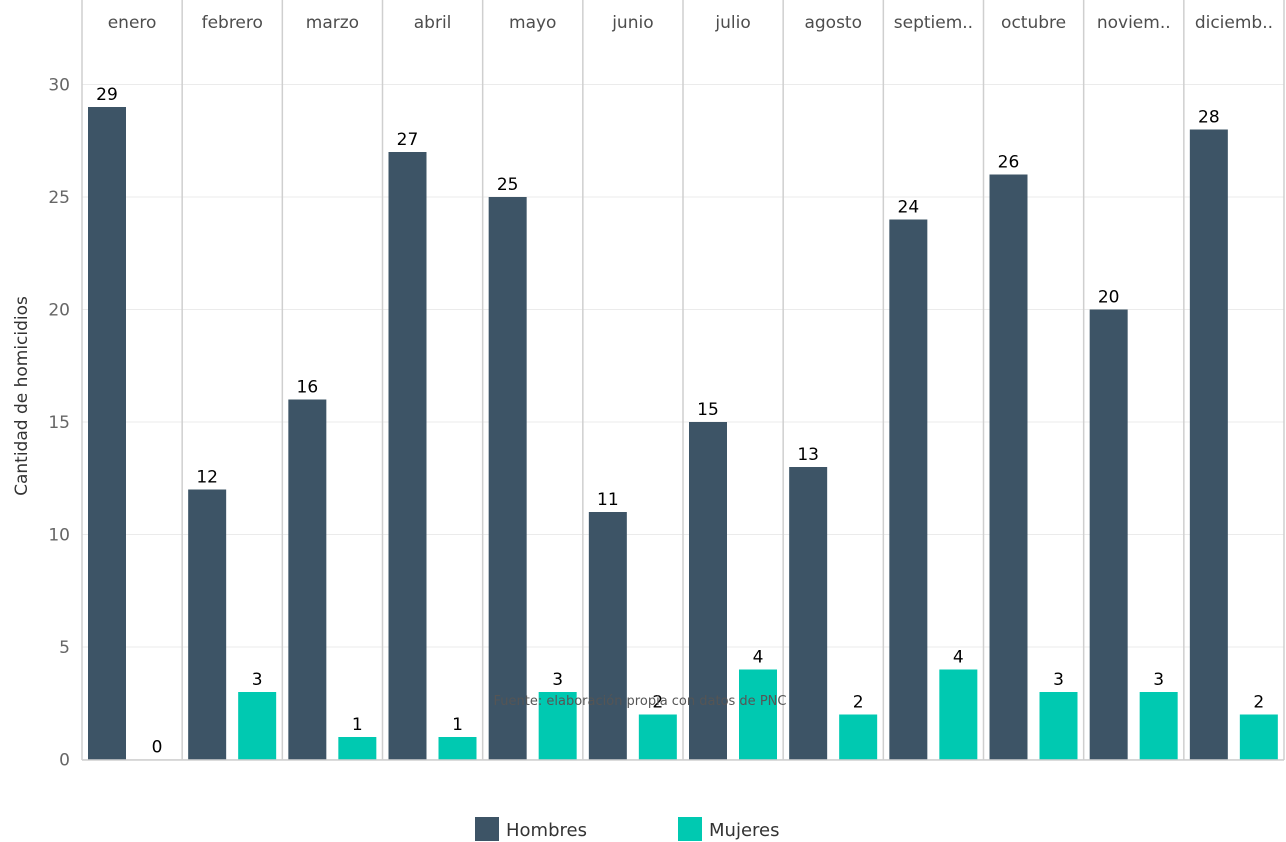 This screenshot has height=842, width=1286. What do you see at coordinates (732, 23) in the screenshot?
I see `facet-strip-label: julio` at bounding box center [732, 23].